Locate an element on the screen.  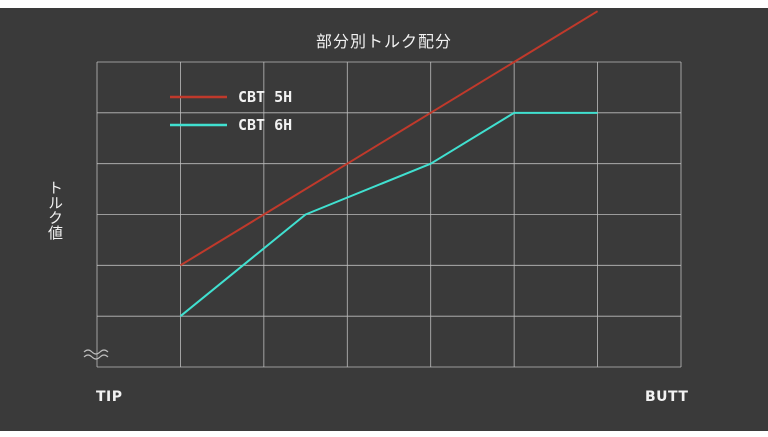
axis-break-icon is located at coordinates (96, 354).